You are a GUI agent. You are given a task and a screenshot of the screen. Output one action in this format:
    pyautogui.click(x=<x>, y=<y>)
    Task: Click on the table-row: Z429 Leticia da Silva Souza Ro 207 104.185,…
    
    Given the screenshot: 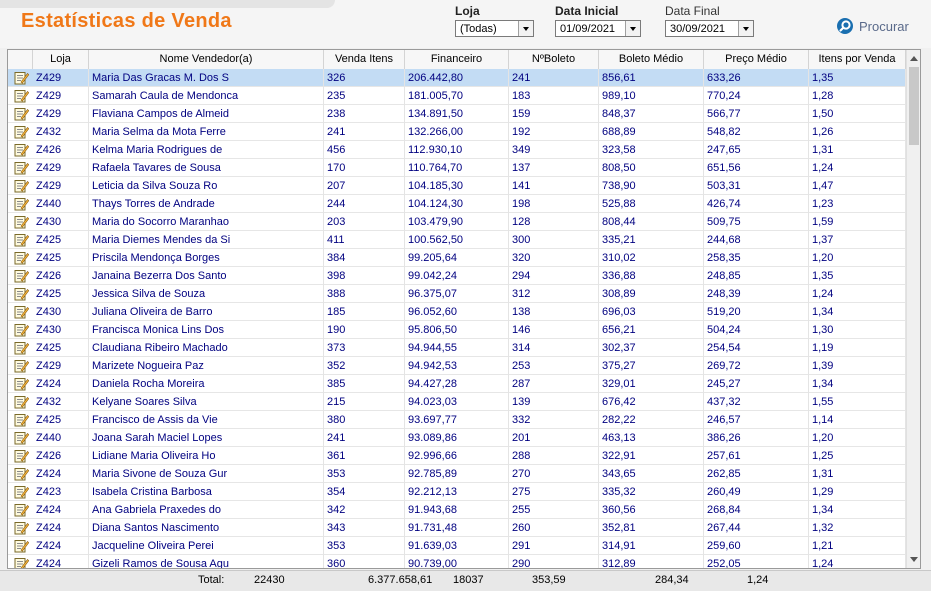 What is the action you would take?
    pyautogui.click(x=457, y=186)
    